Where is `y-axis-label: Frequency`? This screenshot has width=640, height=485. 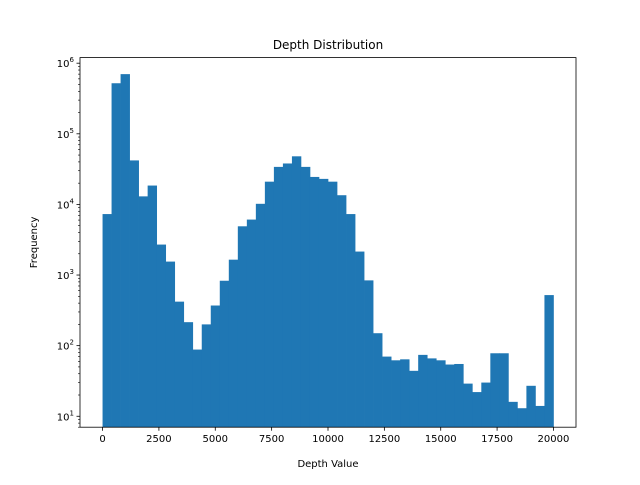
y-axis-label: Frequency is located at coordinates (34, 242).